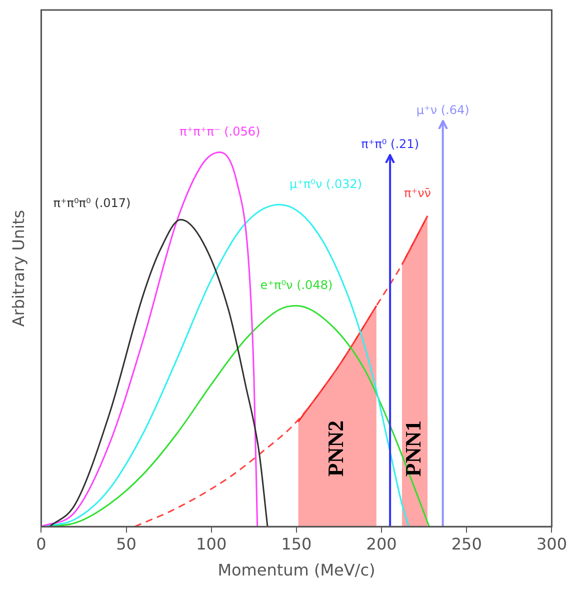 This screenshot has height=589, width=570. What do you see at coordinates (390, 143) in the screenshot?
I see `ref-line-label: π⁺π⁰ (.21)` at bounding box center [390, 143].